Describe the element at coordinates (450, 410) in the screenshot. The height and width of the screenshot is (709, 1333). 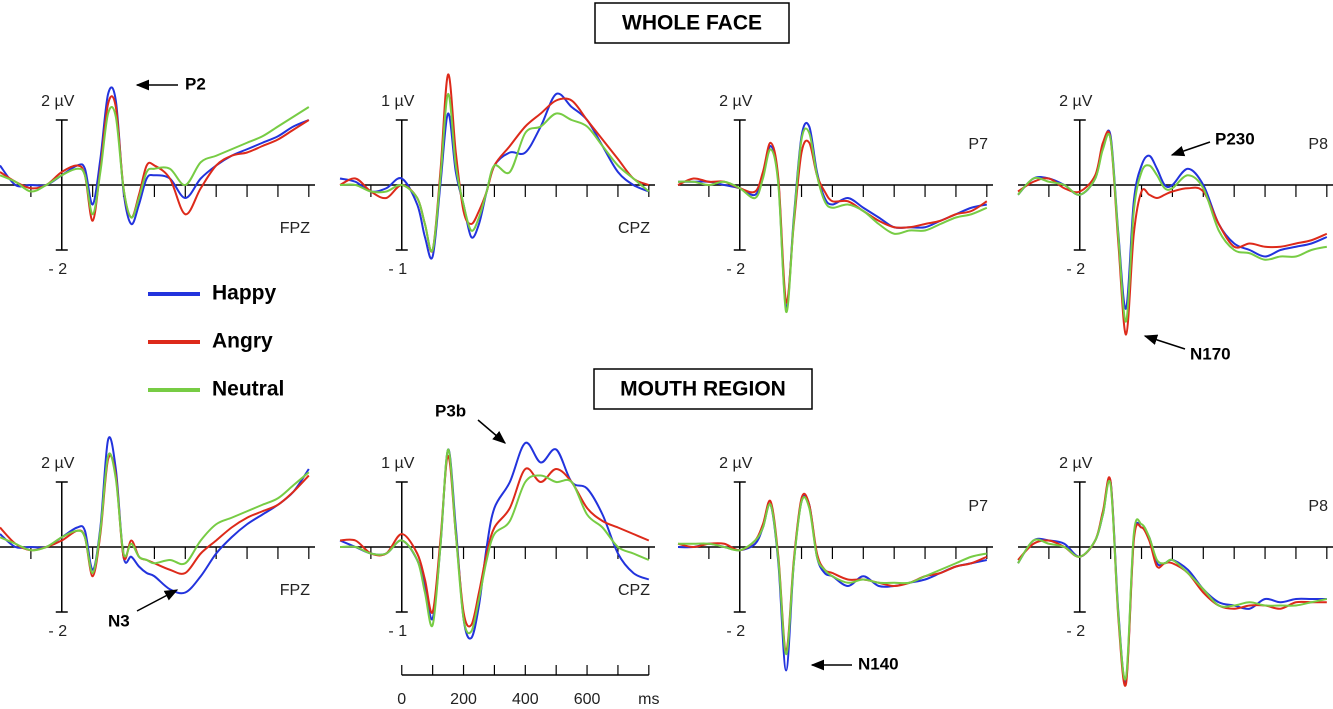
I see `annotation: P3b` at that location.